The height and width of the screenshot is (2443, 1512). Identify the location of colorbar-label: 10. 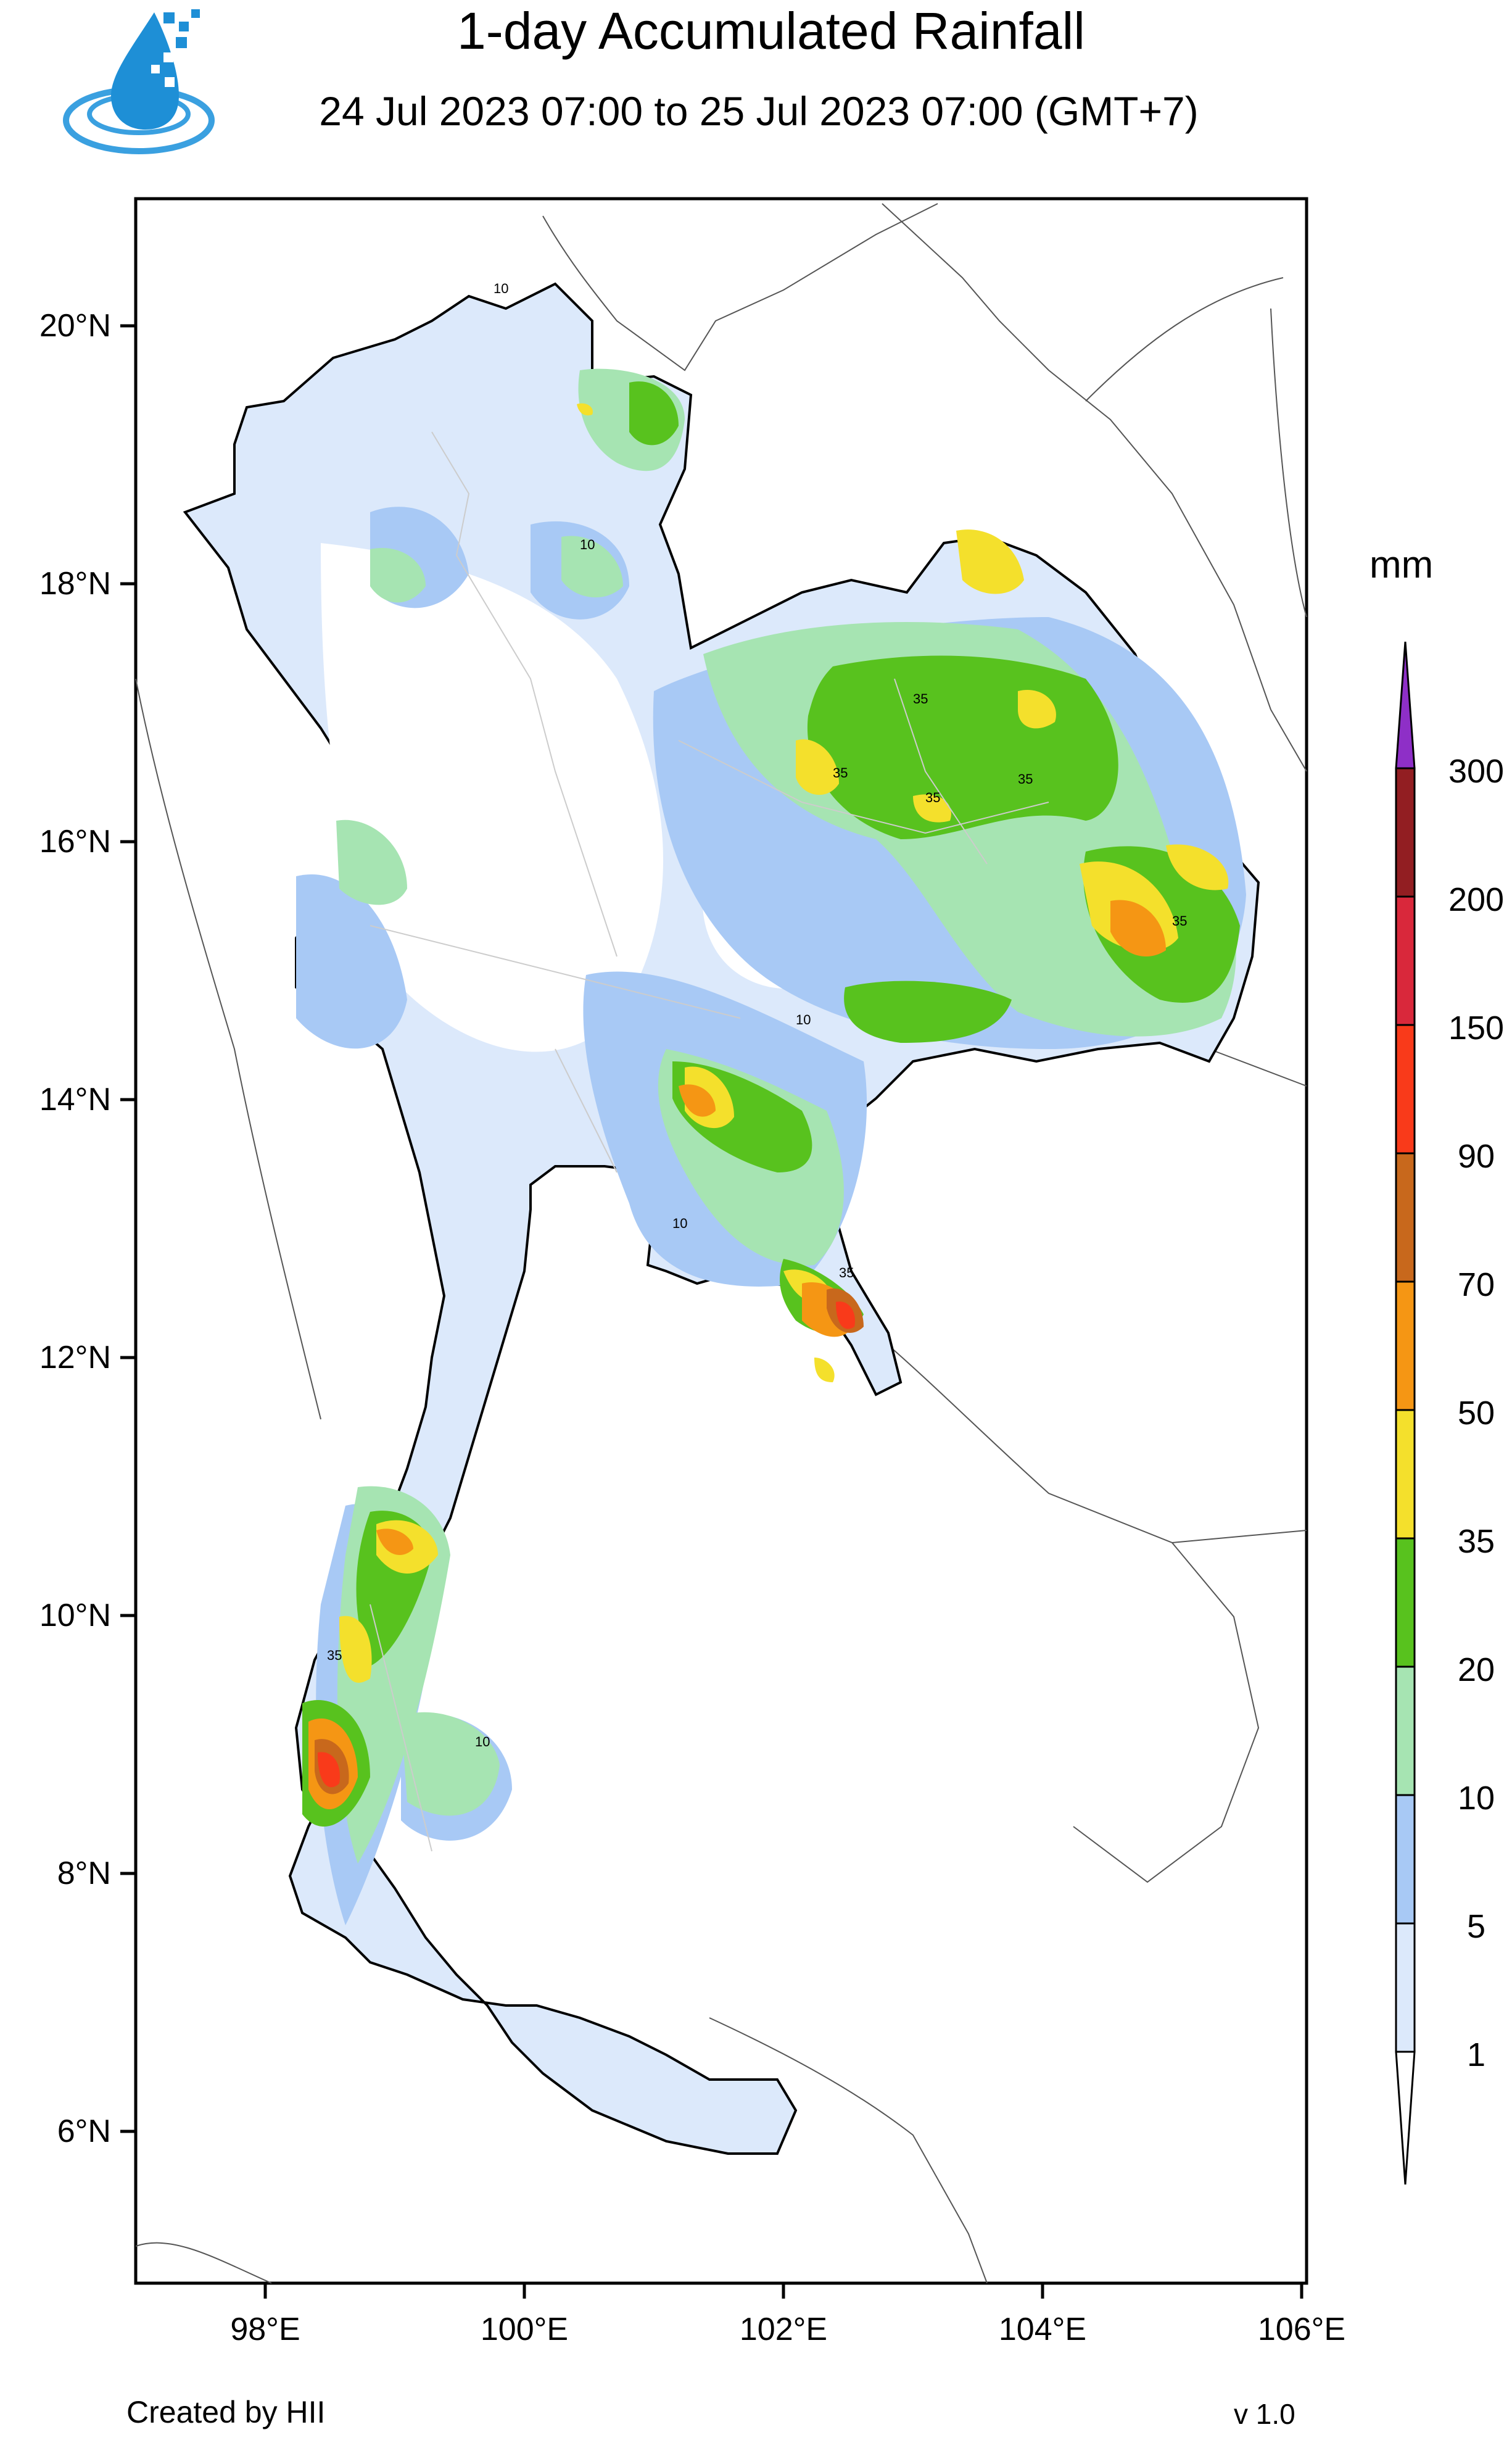
(1476, 1799).